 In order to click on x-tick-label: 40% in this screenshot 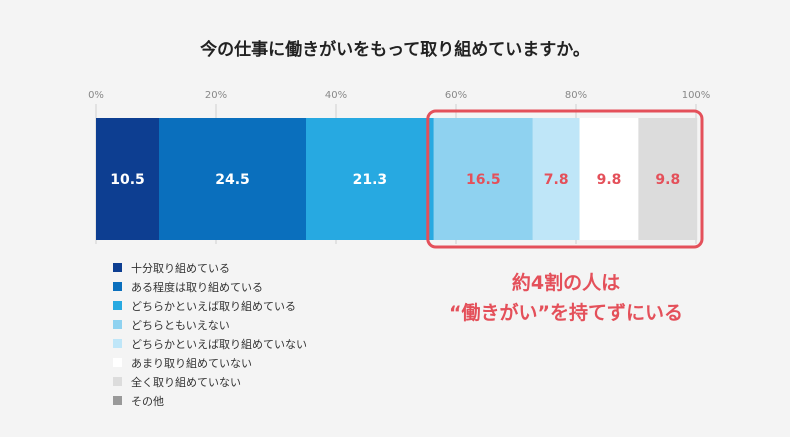, I will do `click(336, 95)`.